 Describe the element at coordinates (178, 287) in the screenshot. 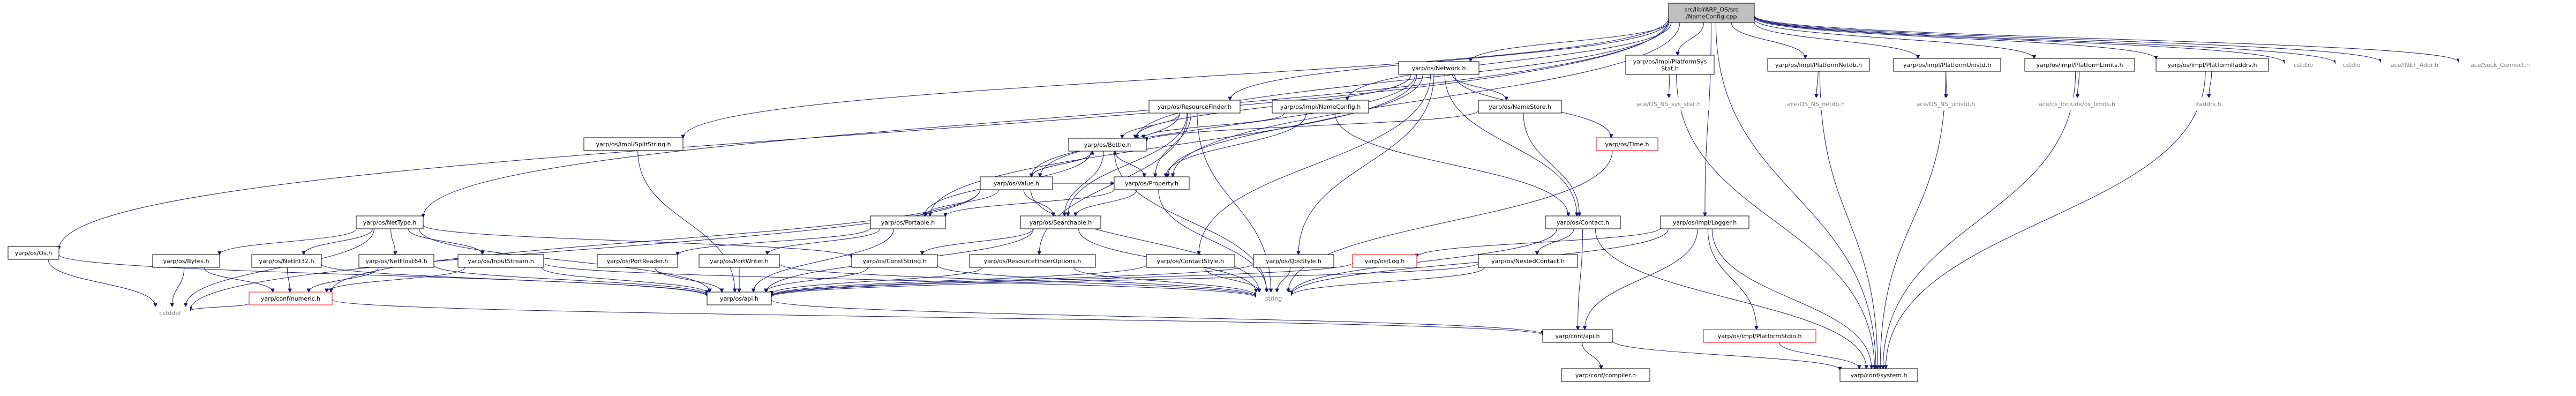

I see `edge-bytes-to-cstddef` at that location.